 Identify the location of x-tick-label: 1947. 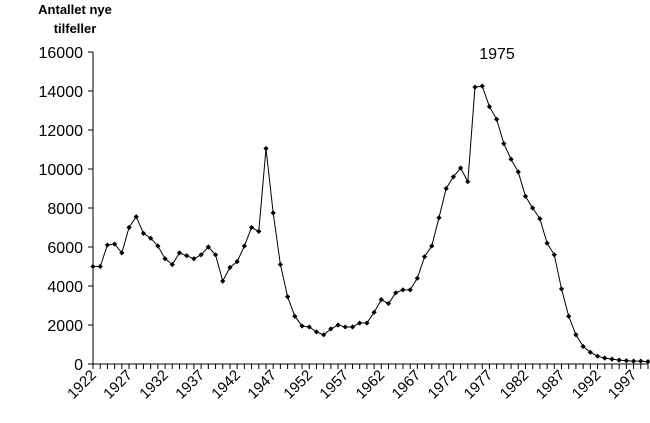
(262, 385).